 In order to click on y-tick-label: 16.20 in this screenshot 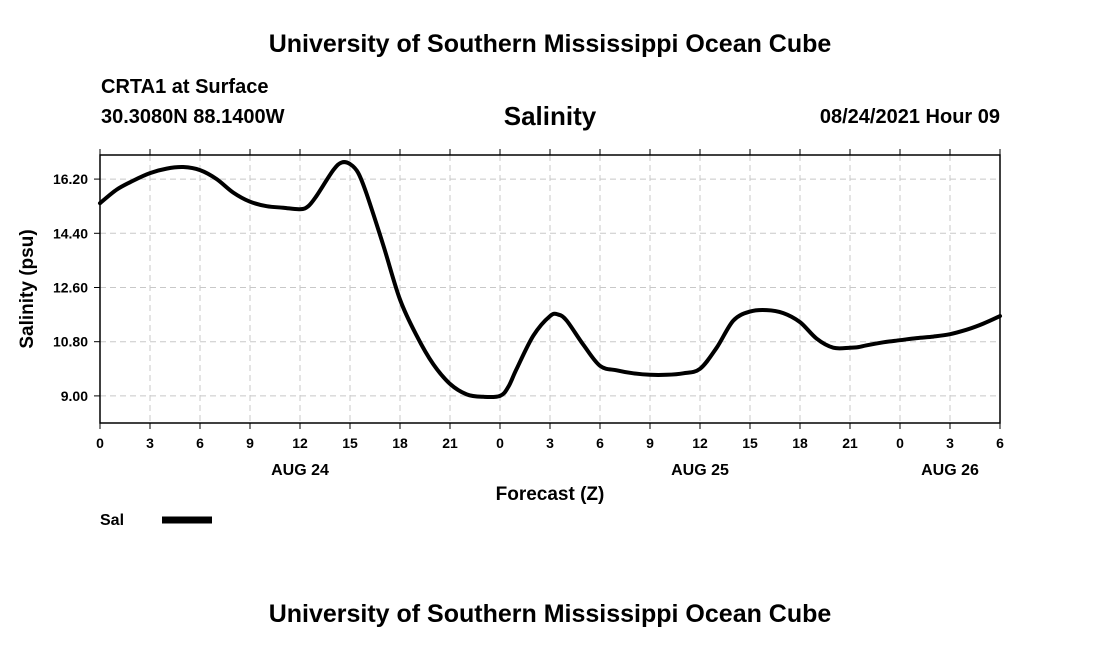, I will do `click(70, 179)`.